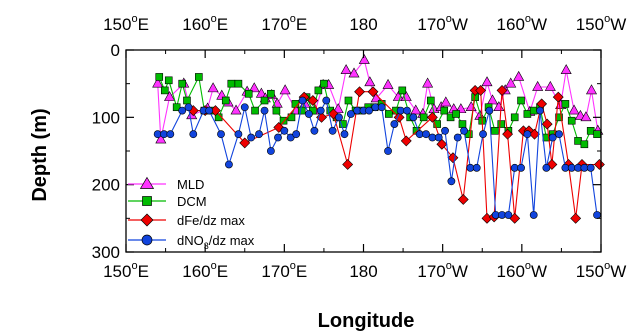  Describe the element at coordinates (301, 24) in the screenshot. I see `x-tick-label-top-2-hemisphere: E` at that location.